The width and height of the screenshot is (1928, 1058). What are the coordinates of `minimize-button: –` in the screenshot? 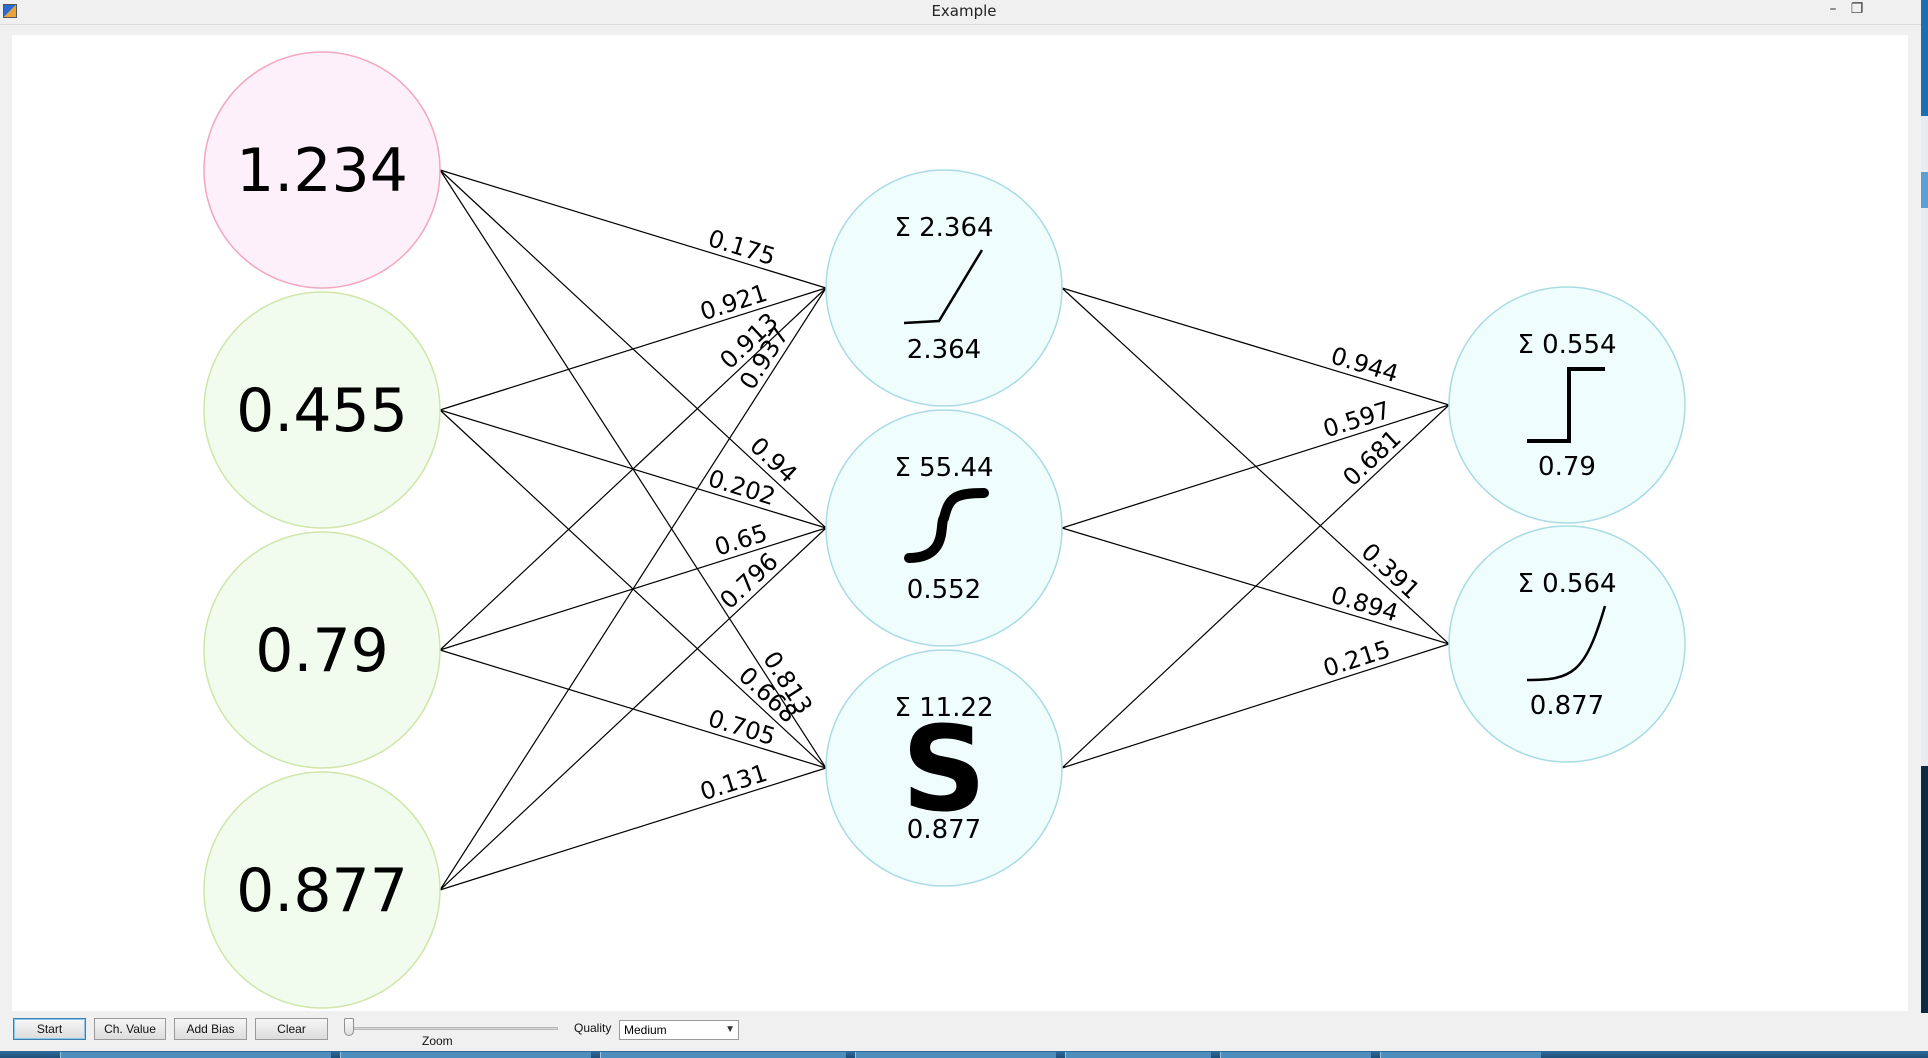 It's located at (1833, 9).